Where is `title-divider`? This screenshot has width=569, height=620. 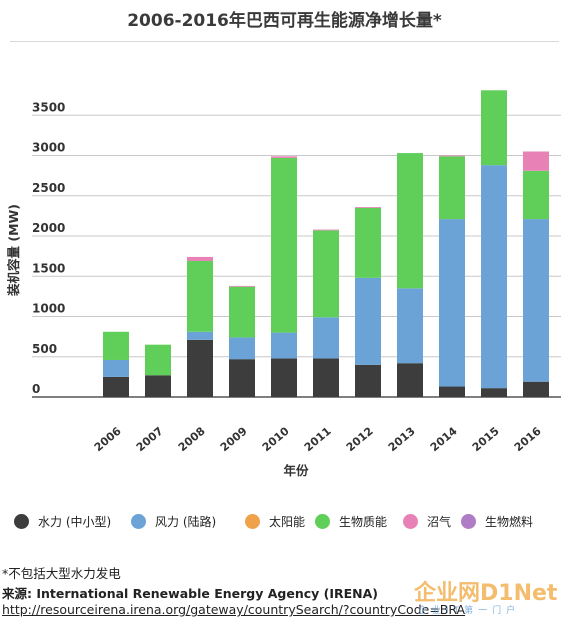 title-divider is located at coordinates (284, 41).